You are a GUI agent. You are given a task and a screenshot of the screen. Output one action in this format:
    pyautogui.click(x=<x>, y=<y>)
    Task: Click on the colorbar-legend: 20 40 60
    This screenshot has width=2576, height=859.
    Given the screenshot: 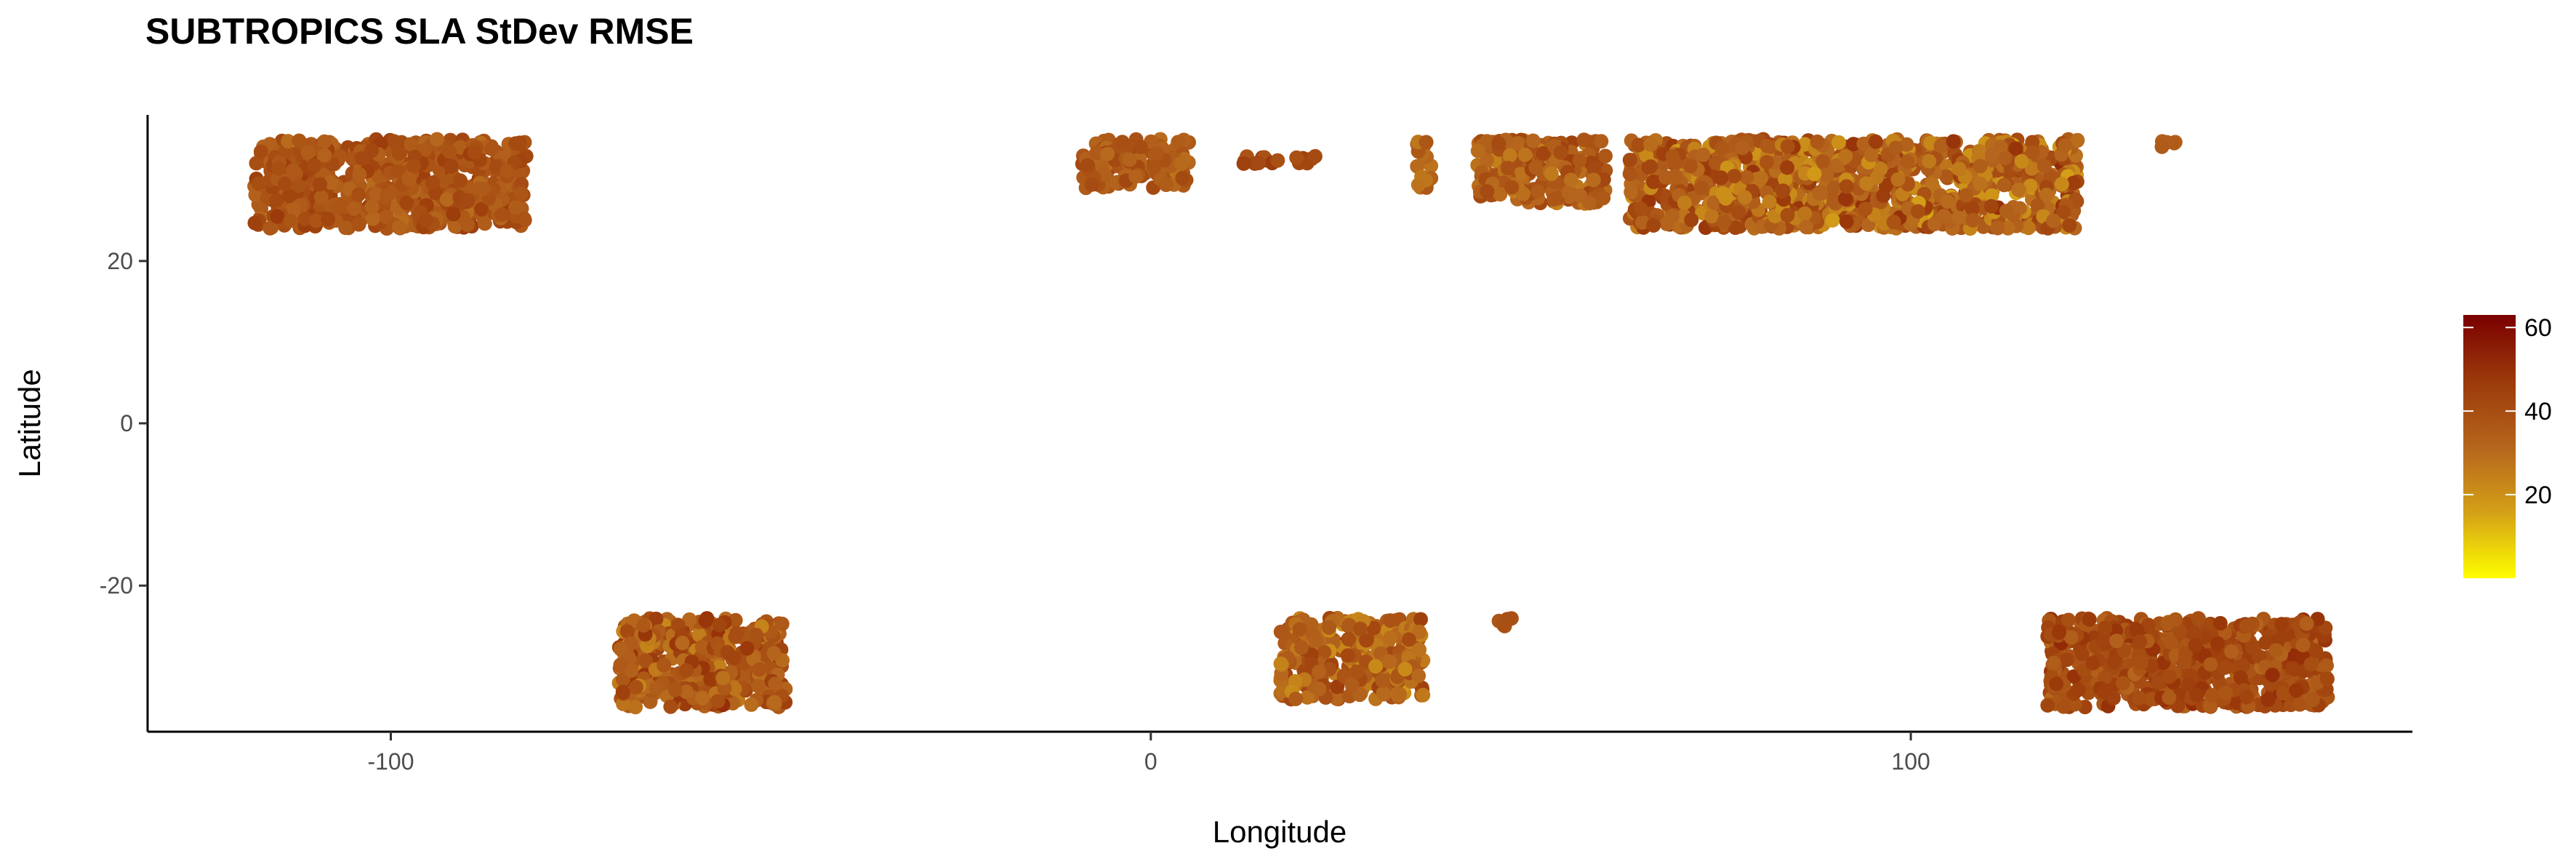 What is the action you would take?
    pyautogui.click(x=2507, y=446)
    